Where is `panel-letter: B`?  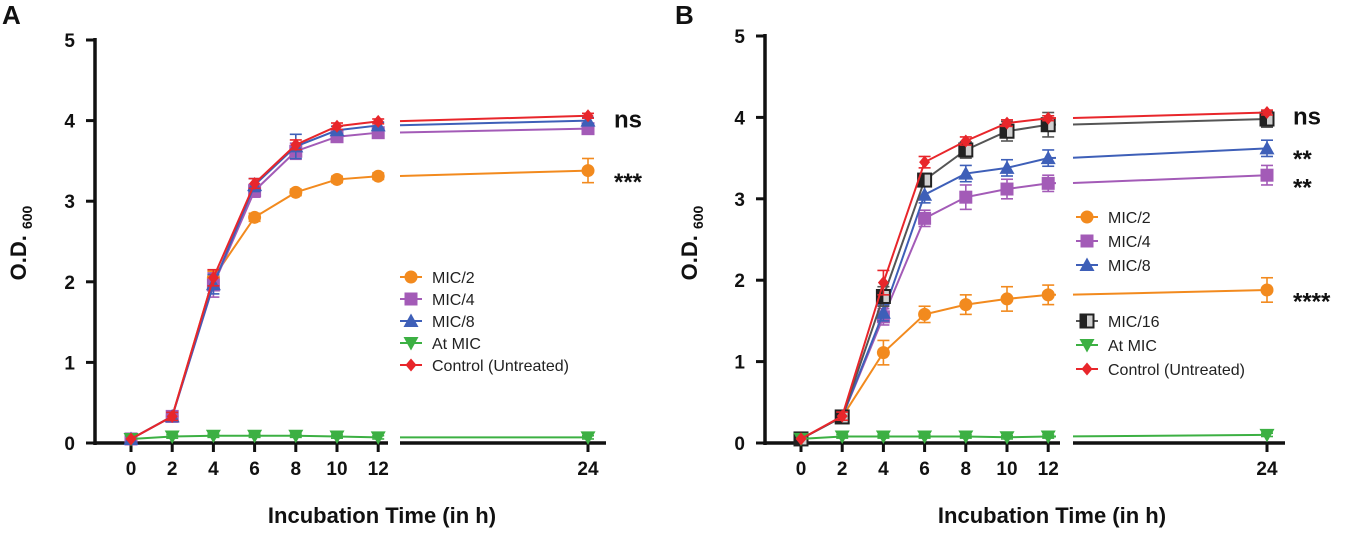 panel-letter: B is located at coordinates (684, 15).